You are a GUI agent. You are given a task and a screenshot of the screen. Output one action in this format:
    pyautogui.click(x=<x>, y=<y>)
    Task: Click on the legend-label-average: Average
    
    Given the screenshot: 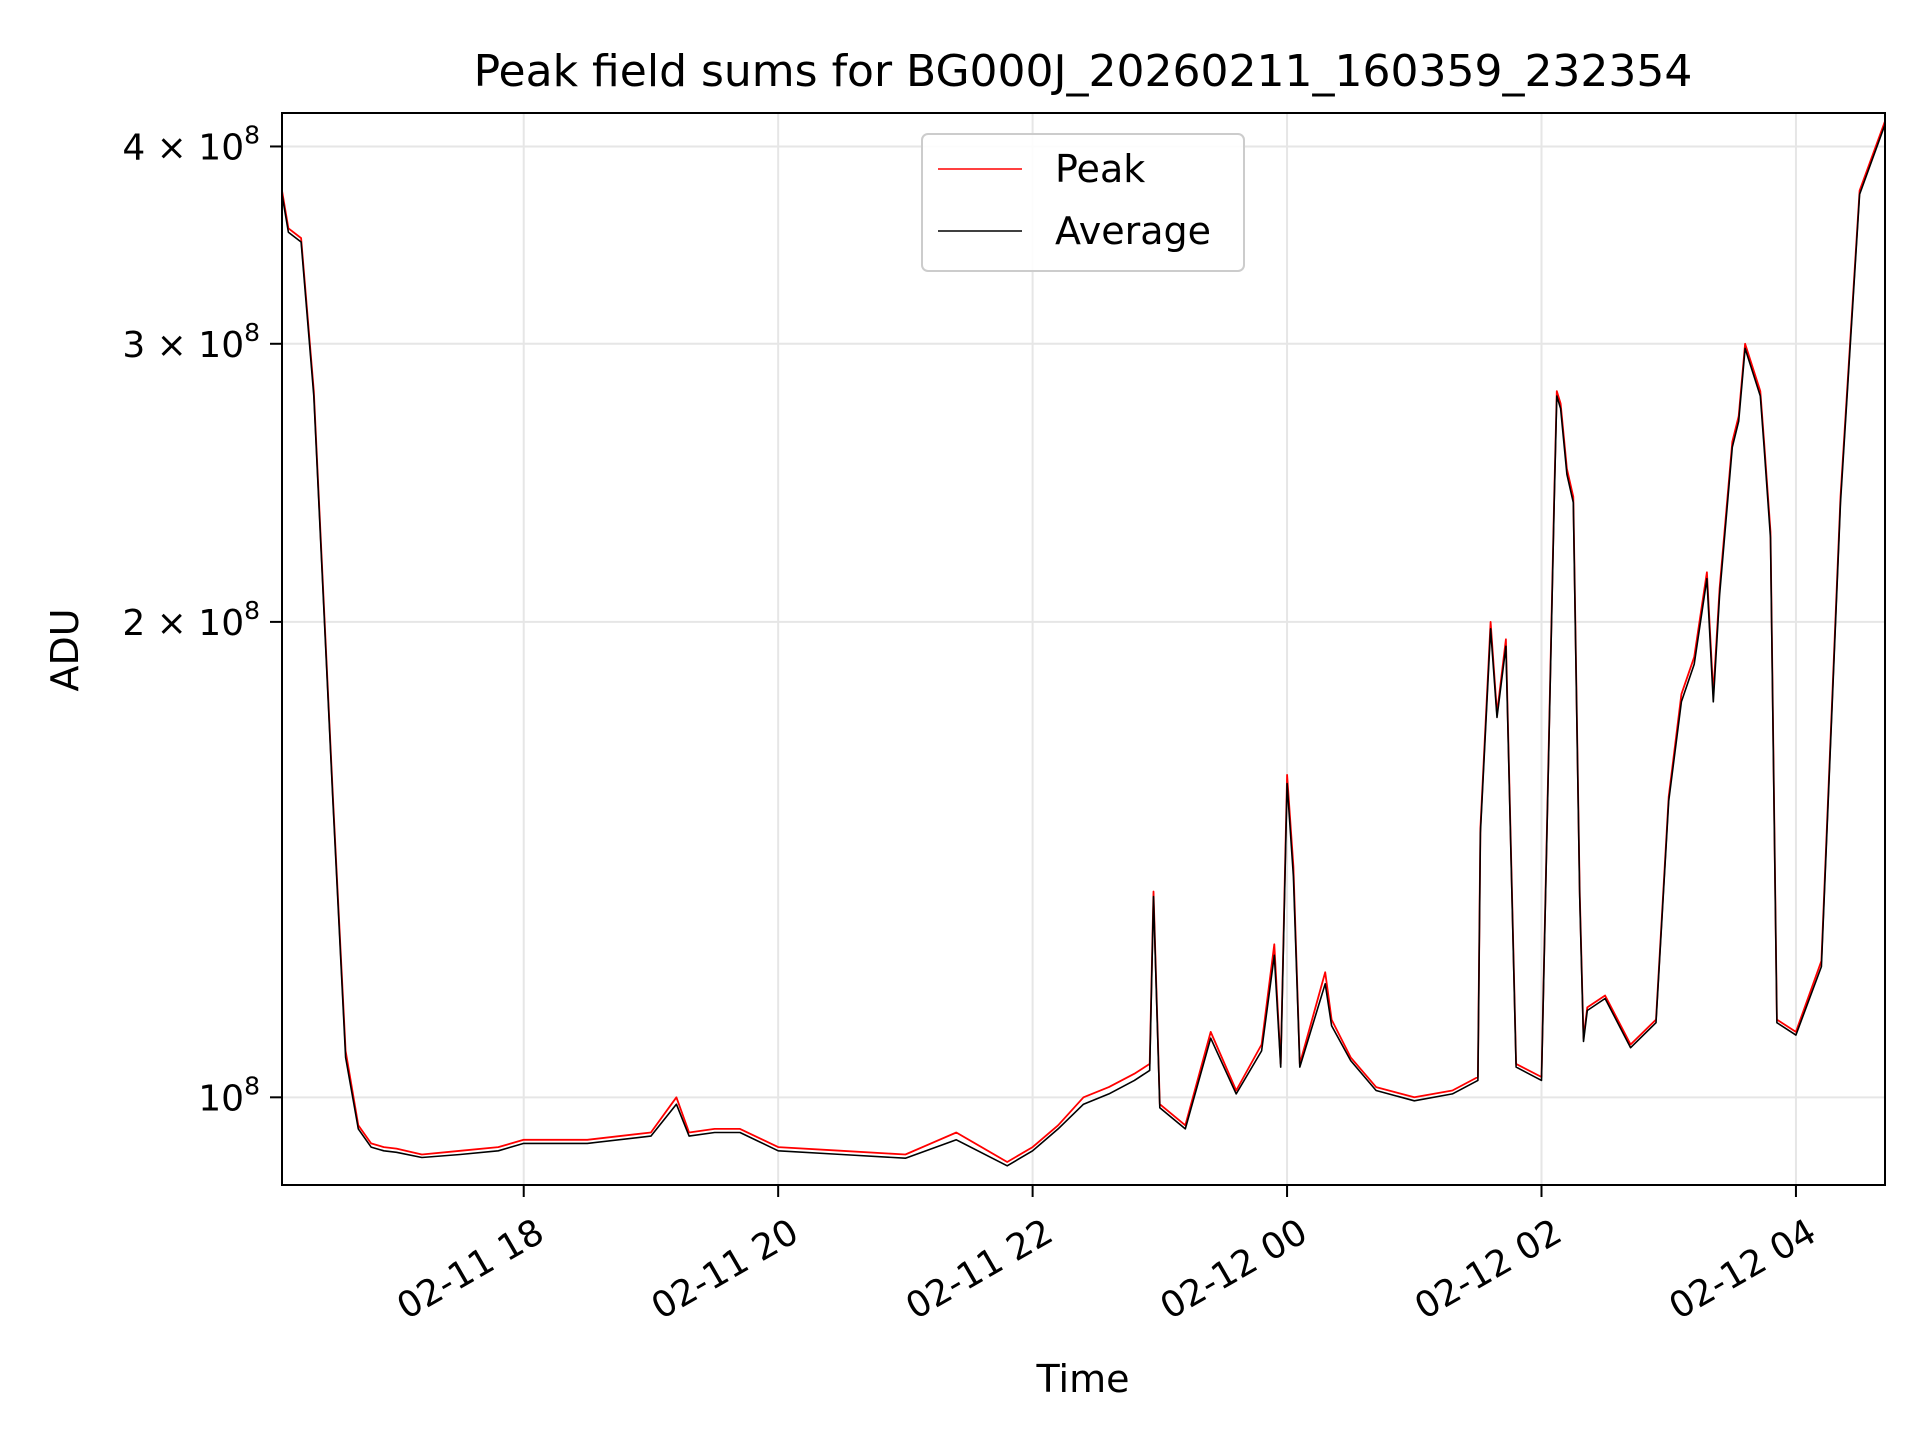 What is the action you would take?
    pyautogui.click(x=1133, y=231)
    